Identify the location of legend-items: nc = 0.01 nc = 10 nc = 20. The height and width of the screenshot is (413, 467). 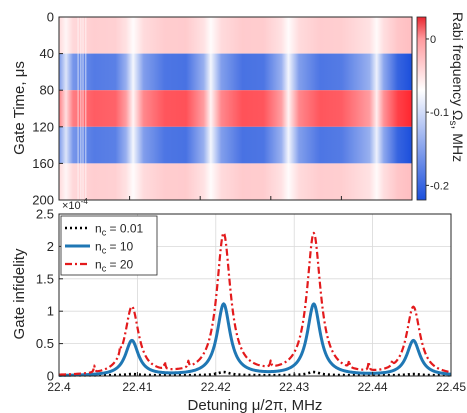
(104, 248).